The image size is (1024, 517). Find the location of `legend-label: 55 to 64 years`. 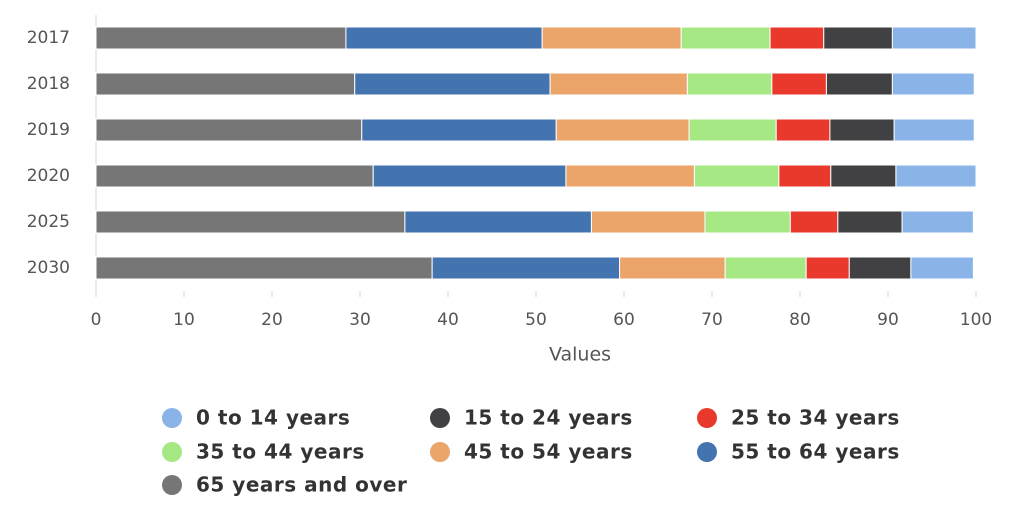

legend-label: 55 to 64 years is located at coordinates (815, 452).